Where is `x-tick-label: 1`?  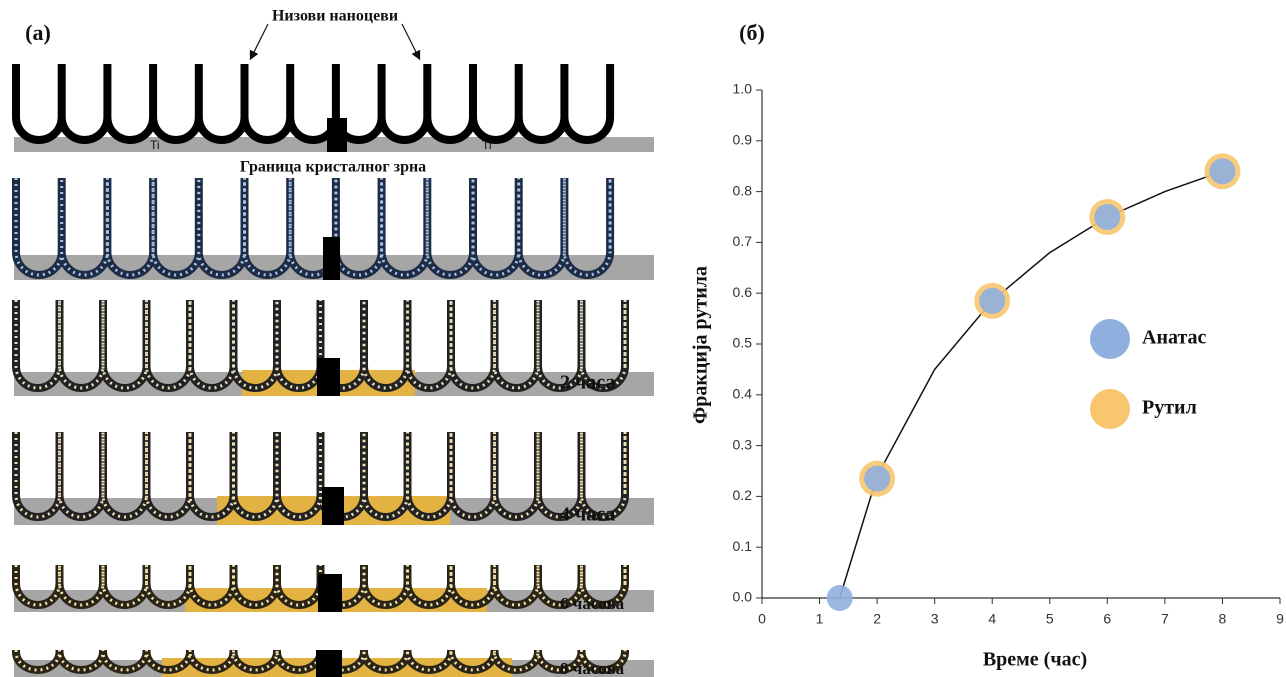 x-tick-label: 1 is located at coordinates (820, 619).